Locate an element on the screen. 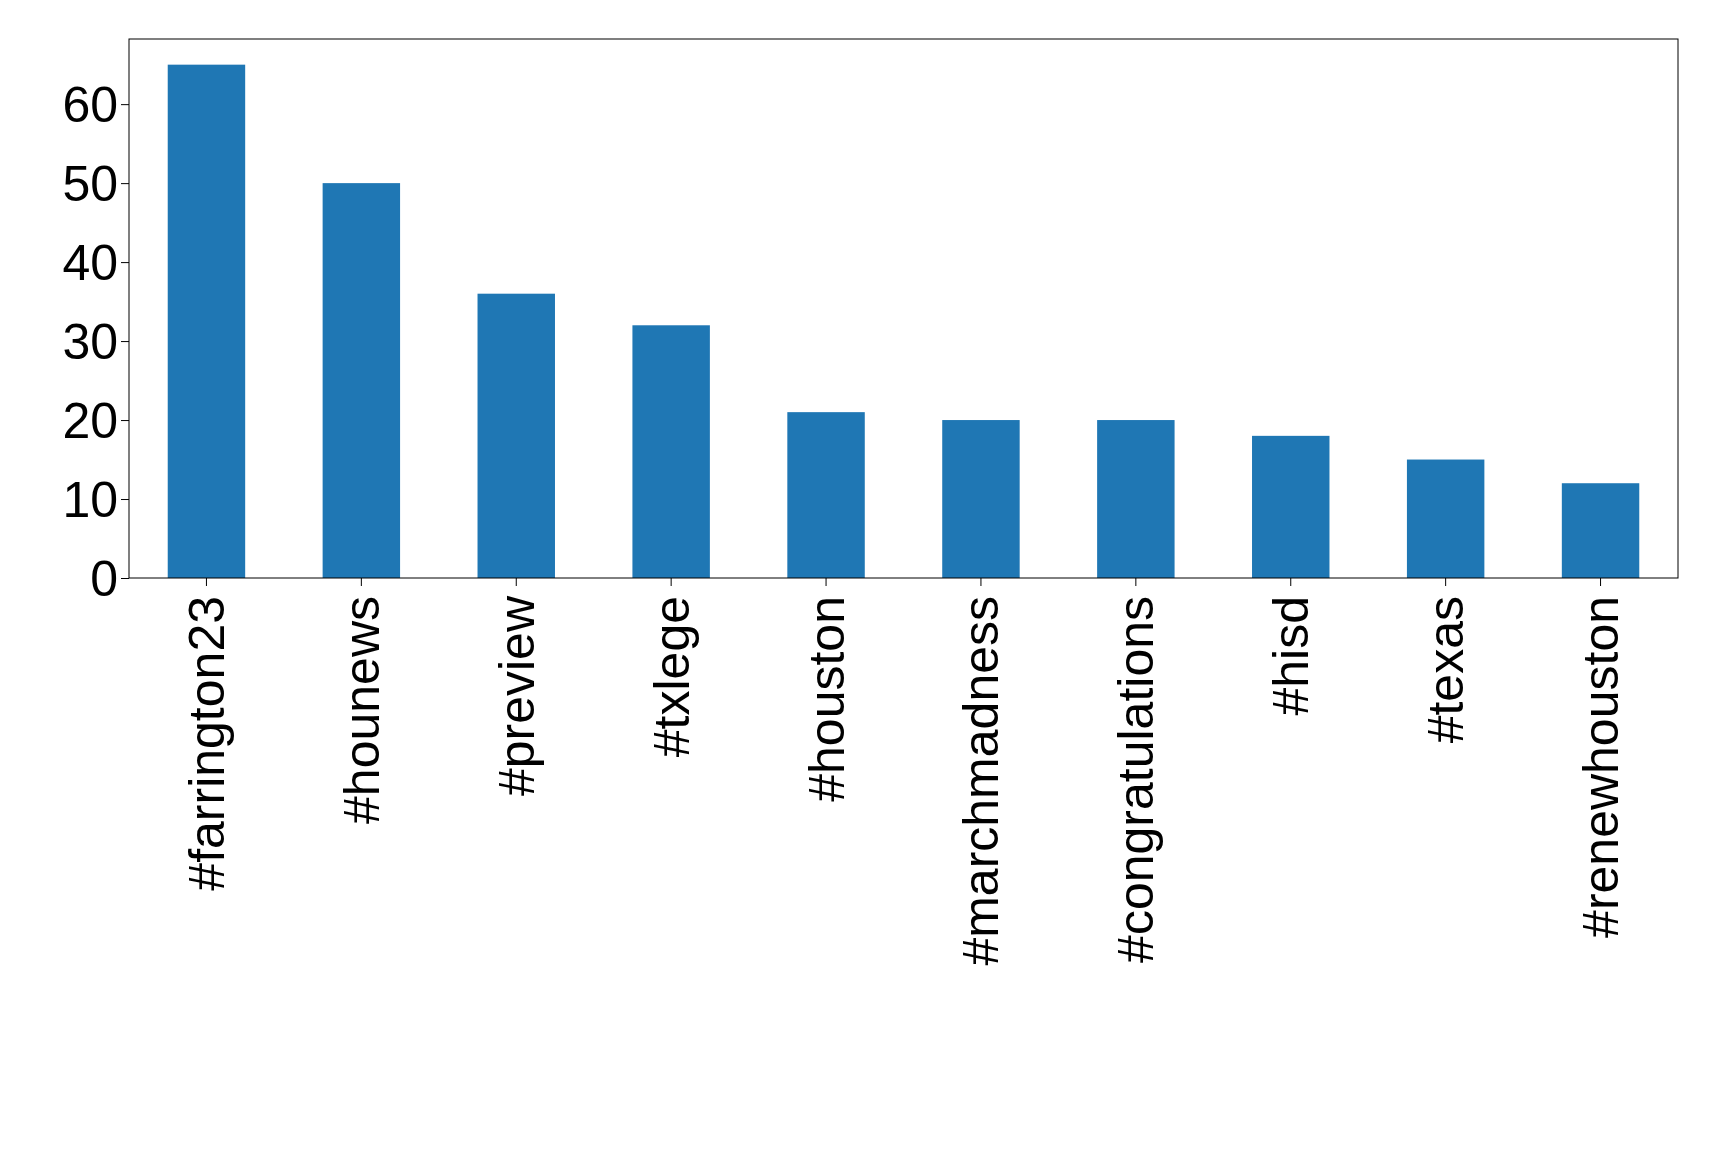  x-tick-label: #txlege is located at coordinates (671, 677).